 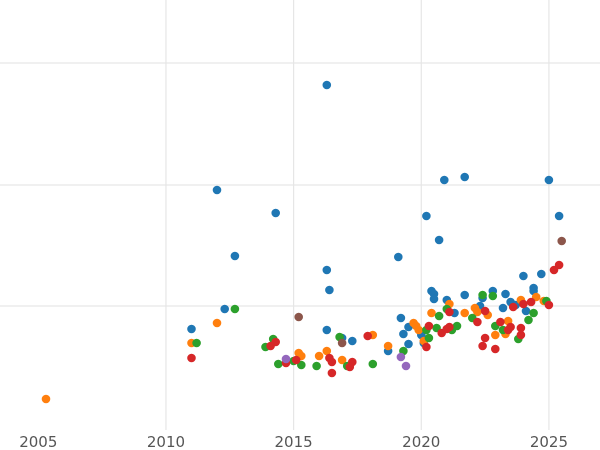 What do you see at coordinates (549, 441) in the screenshot?
I see `x-tick-label: 2025` at bounding box center [549, 441].